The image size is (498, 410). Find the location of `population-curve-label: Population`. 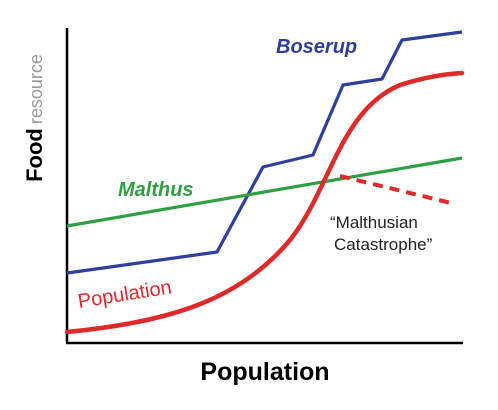

population-curve-label: Population is located at coordinates (124, 294).